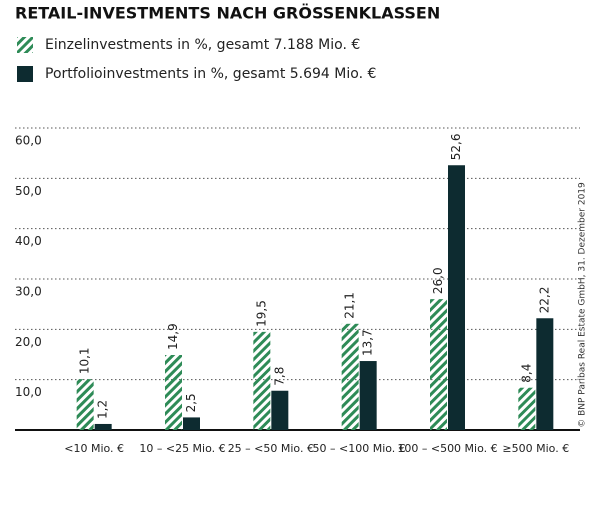 Image resolution: width=600 pixels, height=518 pixels. I want to click on y-tick-label: 60,0, so click(28, 141).